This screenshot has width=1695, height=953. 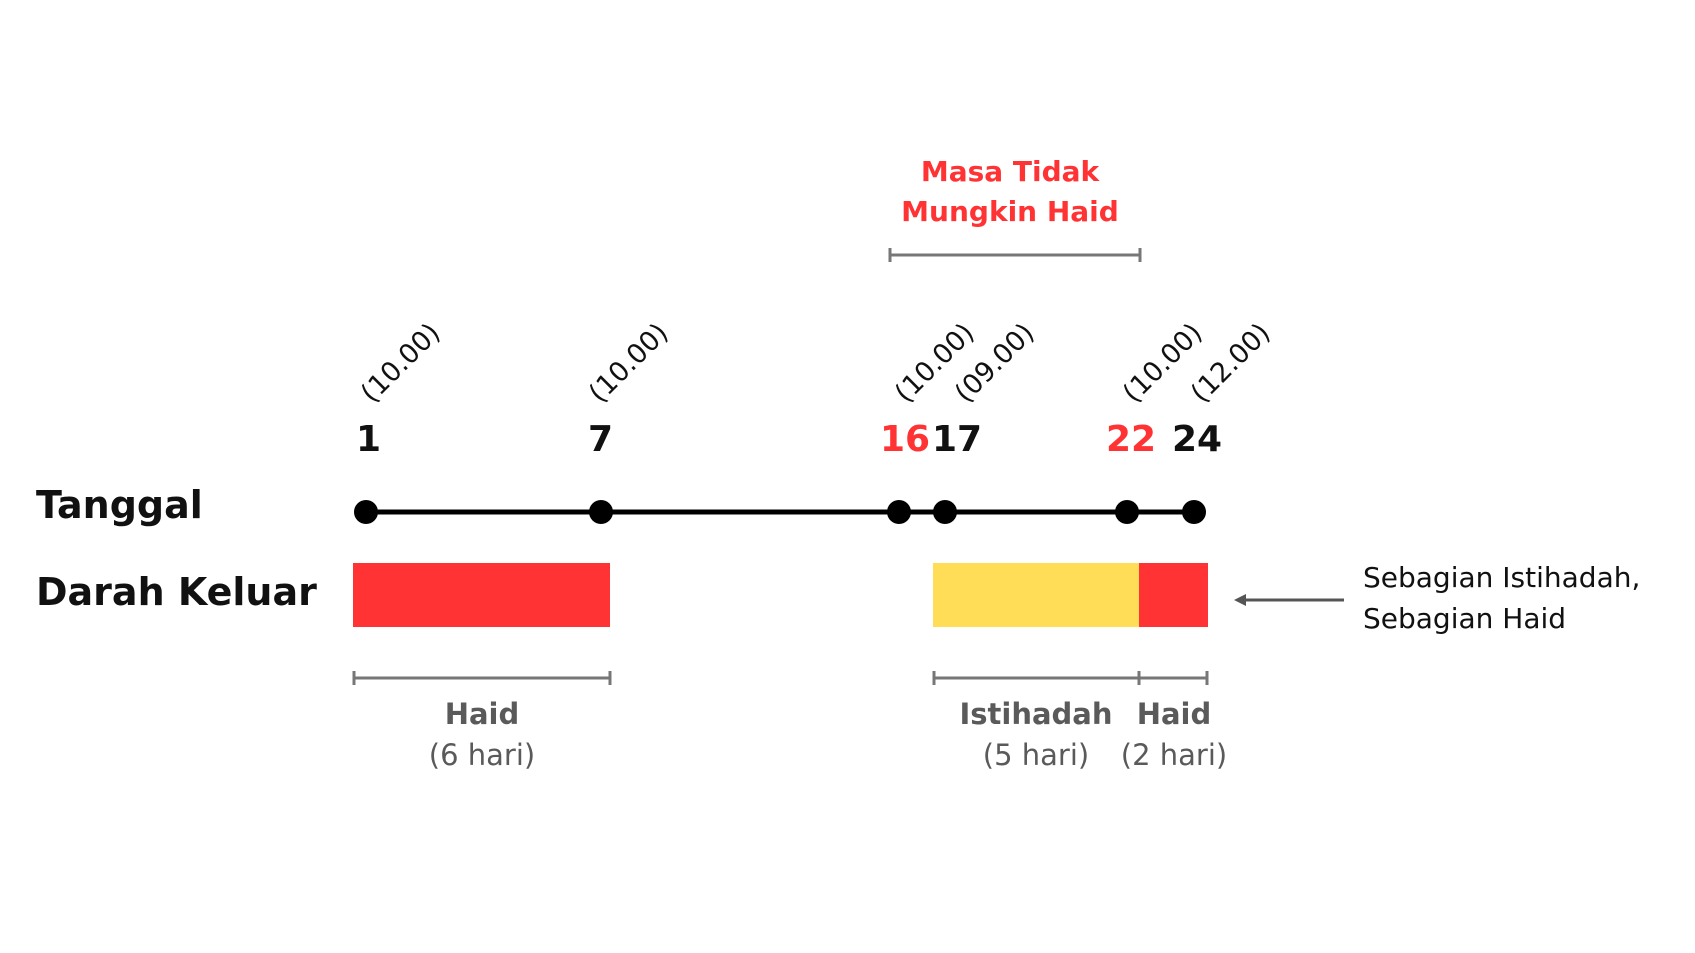 What do you see at coordinates (1464, 618) in the screenshot?
I see `note-line2: Sebagian Haid` at bounding box center [1464, 618].